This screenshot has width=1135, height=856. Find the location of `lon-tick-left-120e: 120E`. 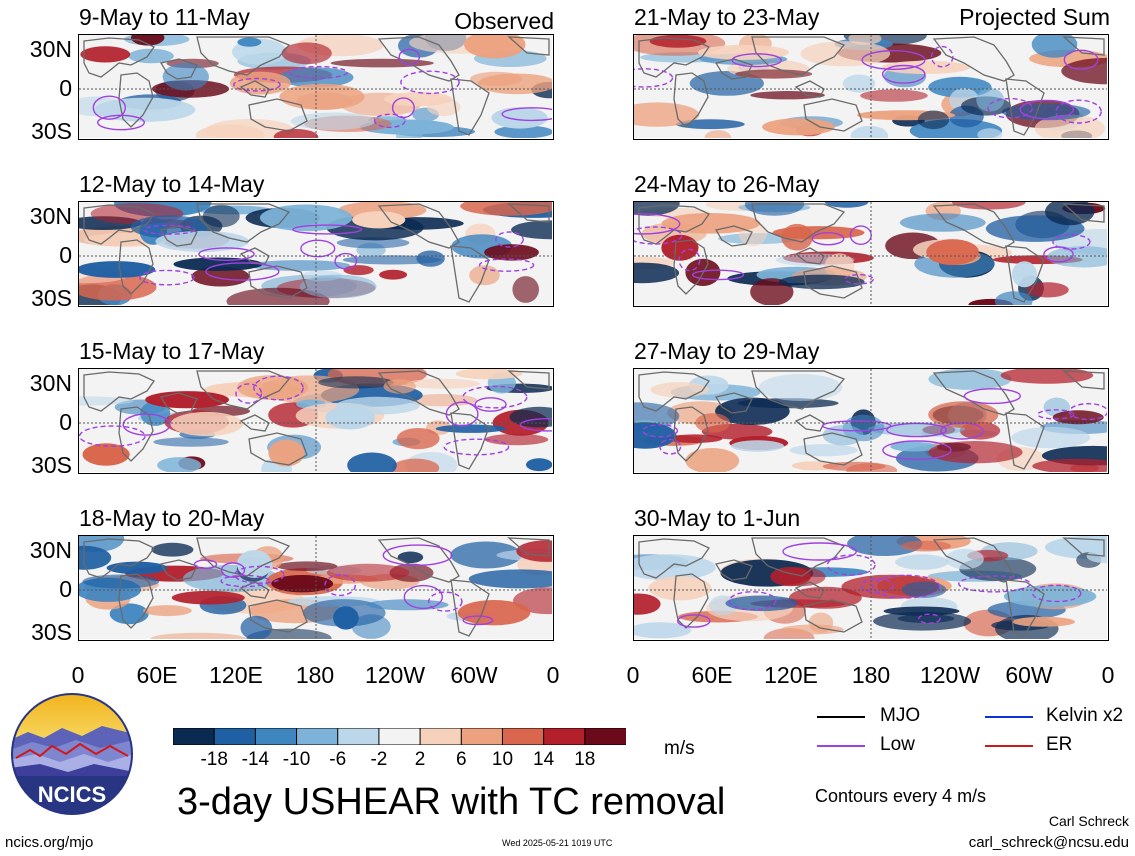

lon-tick-left-120e: 120E is located at coordinates (236, 675).